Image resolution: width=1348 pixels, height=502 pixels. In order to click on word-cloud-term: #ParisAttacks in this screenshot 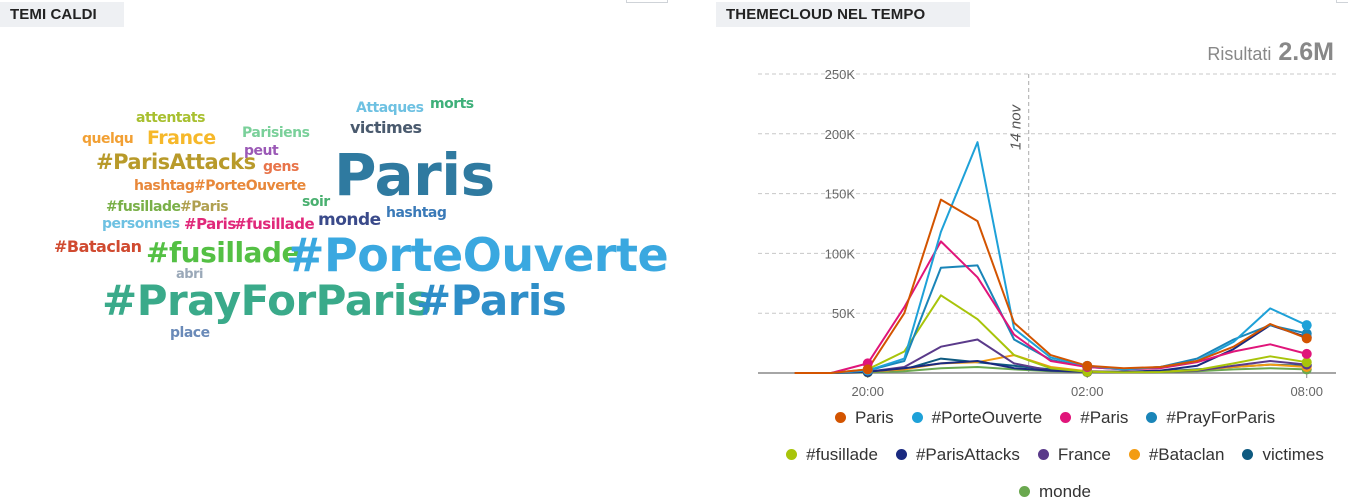, I will do `click(176, 162)`.